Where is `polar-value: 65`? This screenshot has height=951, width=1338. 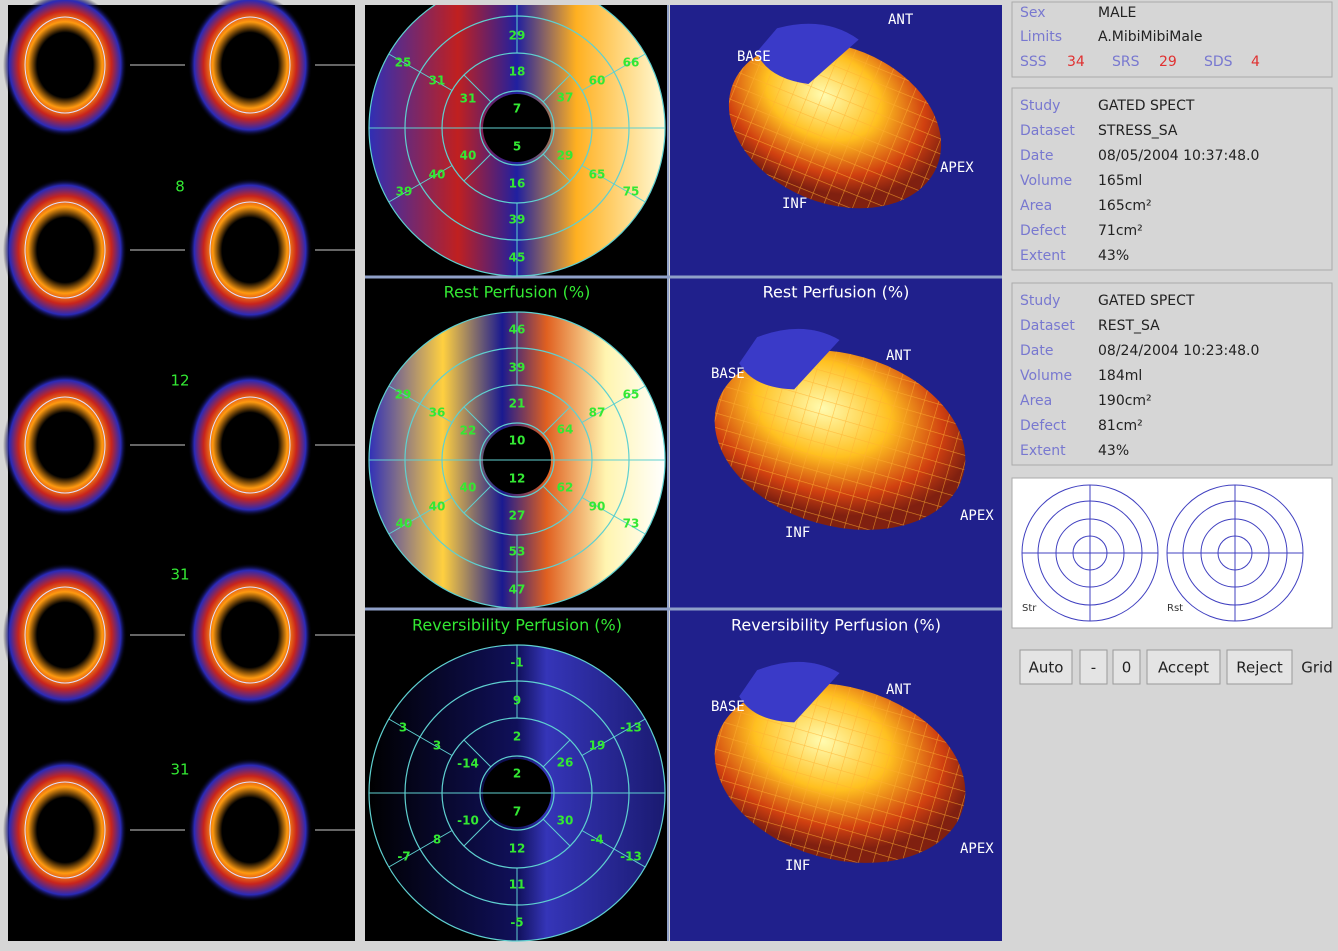 polar-value: 65 is located at coordinates (597, 175).